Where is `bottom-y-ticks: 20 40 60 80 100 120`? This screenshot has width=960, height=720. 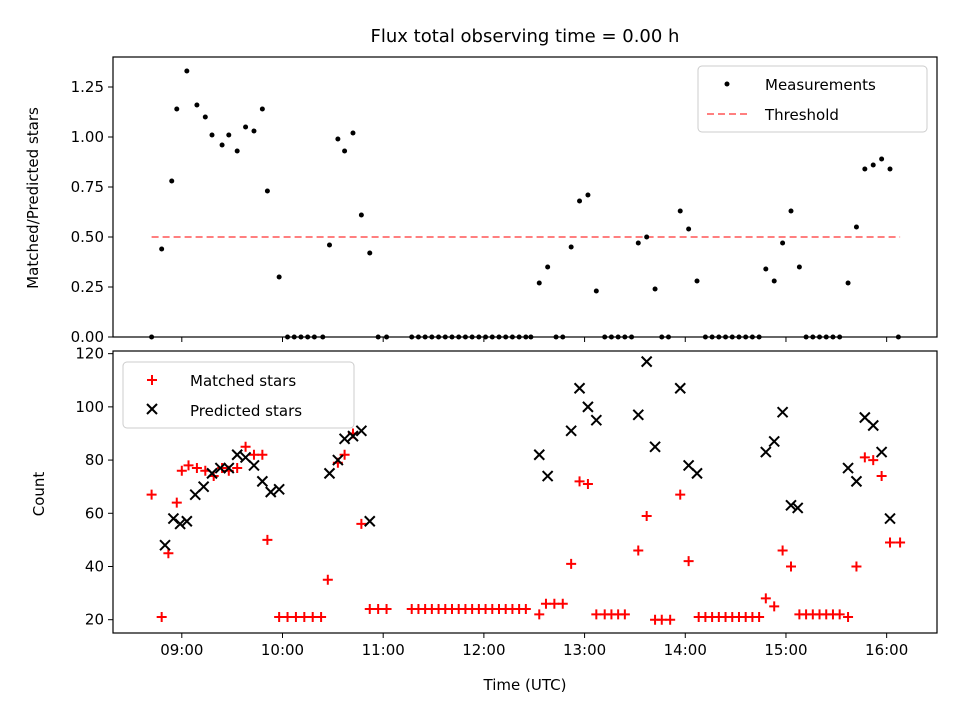
bottom-y-ticks: 20 40 60 80 100 120 is located at coordinates (94, 487).